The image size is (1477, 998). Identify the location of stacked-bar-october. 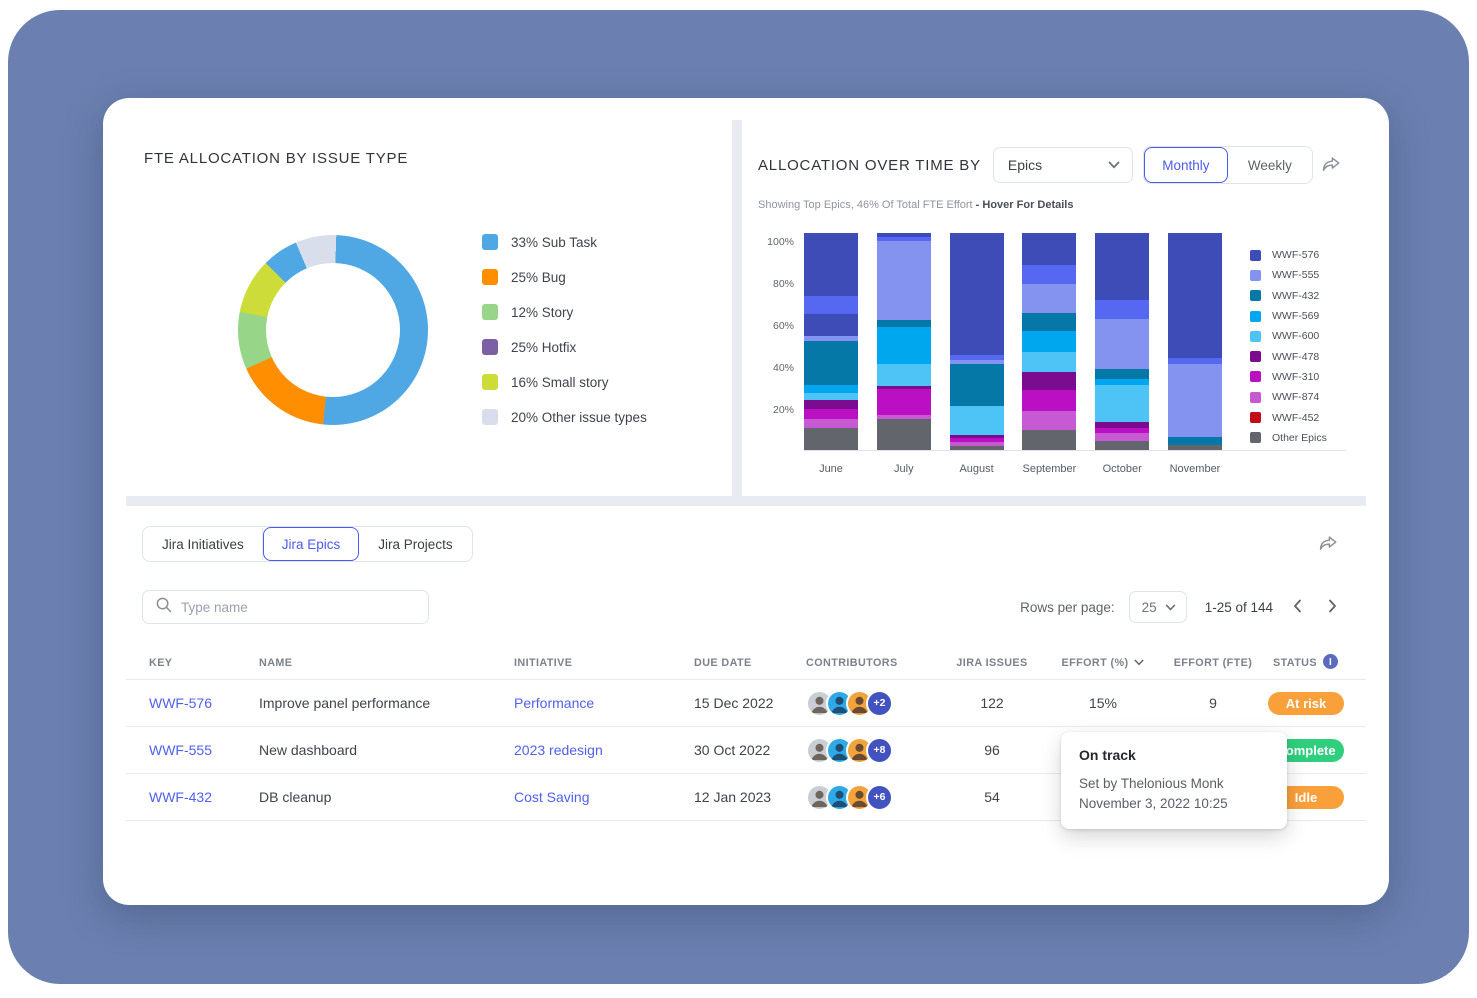
(1122, 342).